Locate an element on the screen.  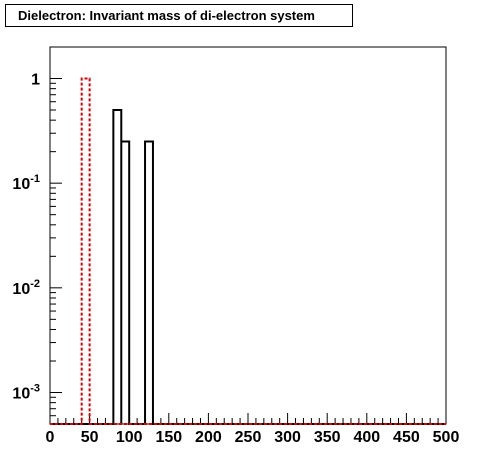
y-tick-label: 10⁻³ is located at coordinates (26, 392).